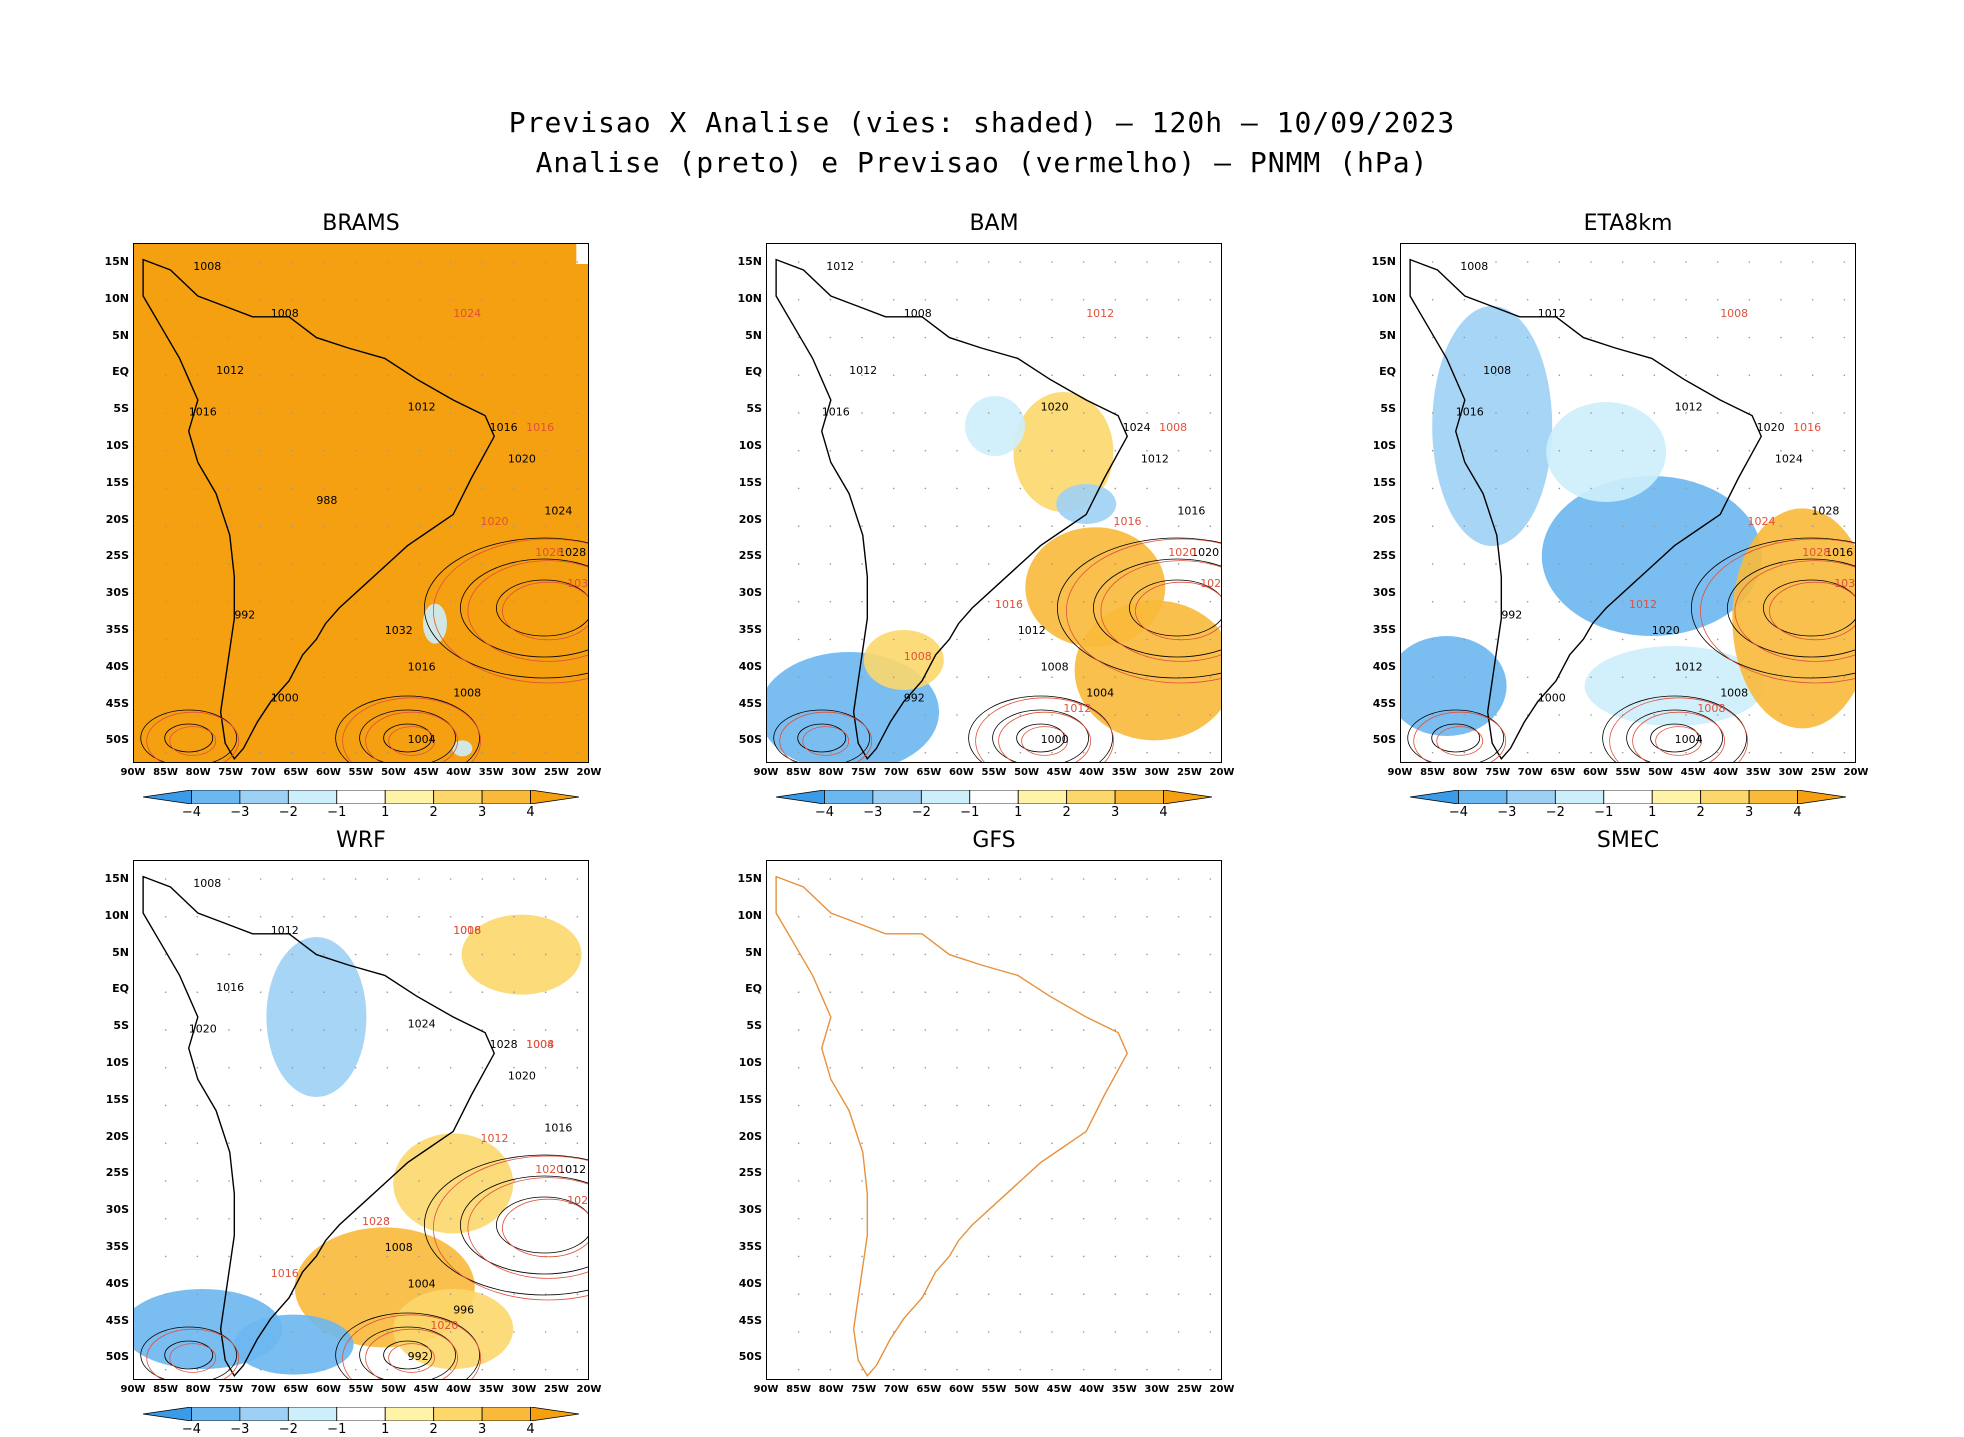  What do you see at coordinates (873, 812) in the screenshot?
I see `colorbar-label: −3` at bounding box center [873, 812].